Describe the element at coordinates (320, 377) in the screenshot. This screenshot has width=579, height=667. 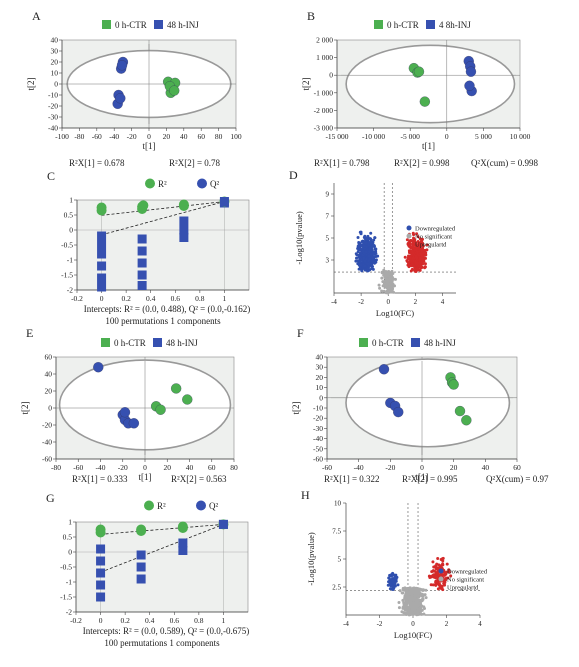
I see `panel-F-y-tick-label: 20` at that location.